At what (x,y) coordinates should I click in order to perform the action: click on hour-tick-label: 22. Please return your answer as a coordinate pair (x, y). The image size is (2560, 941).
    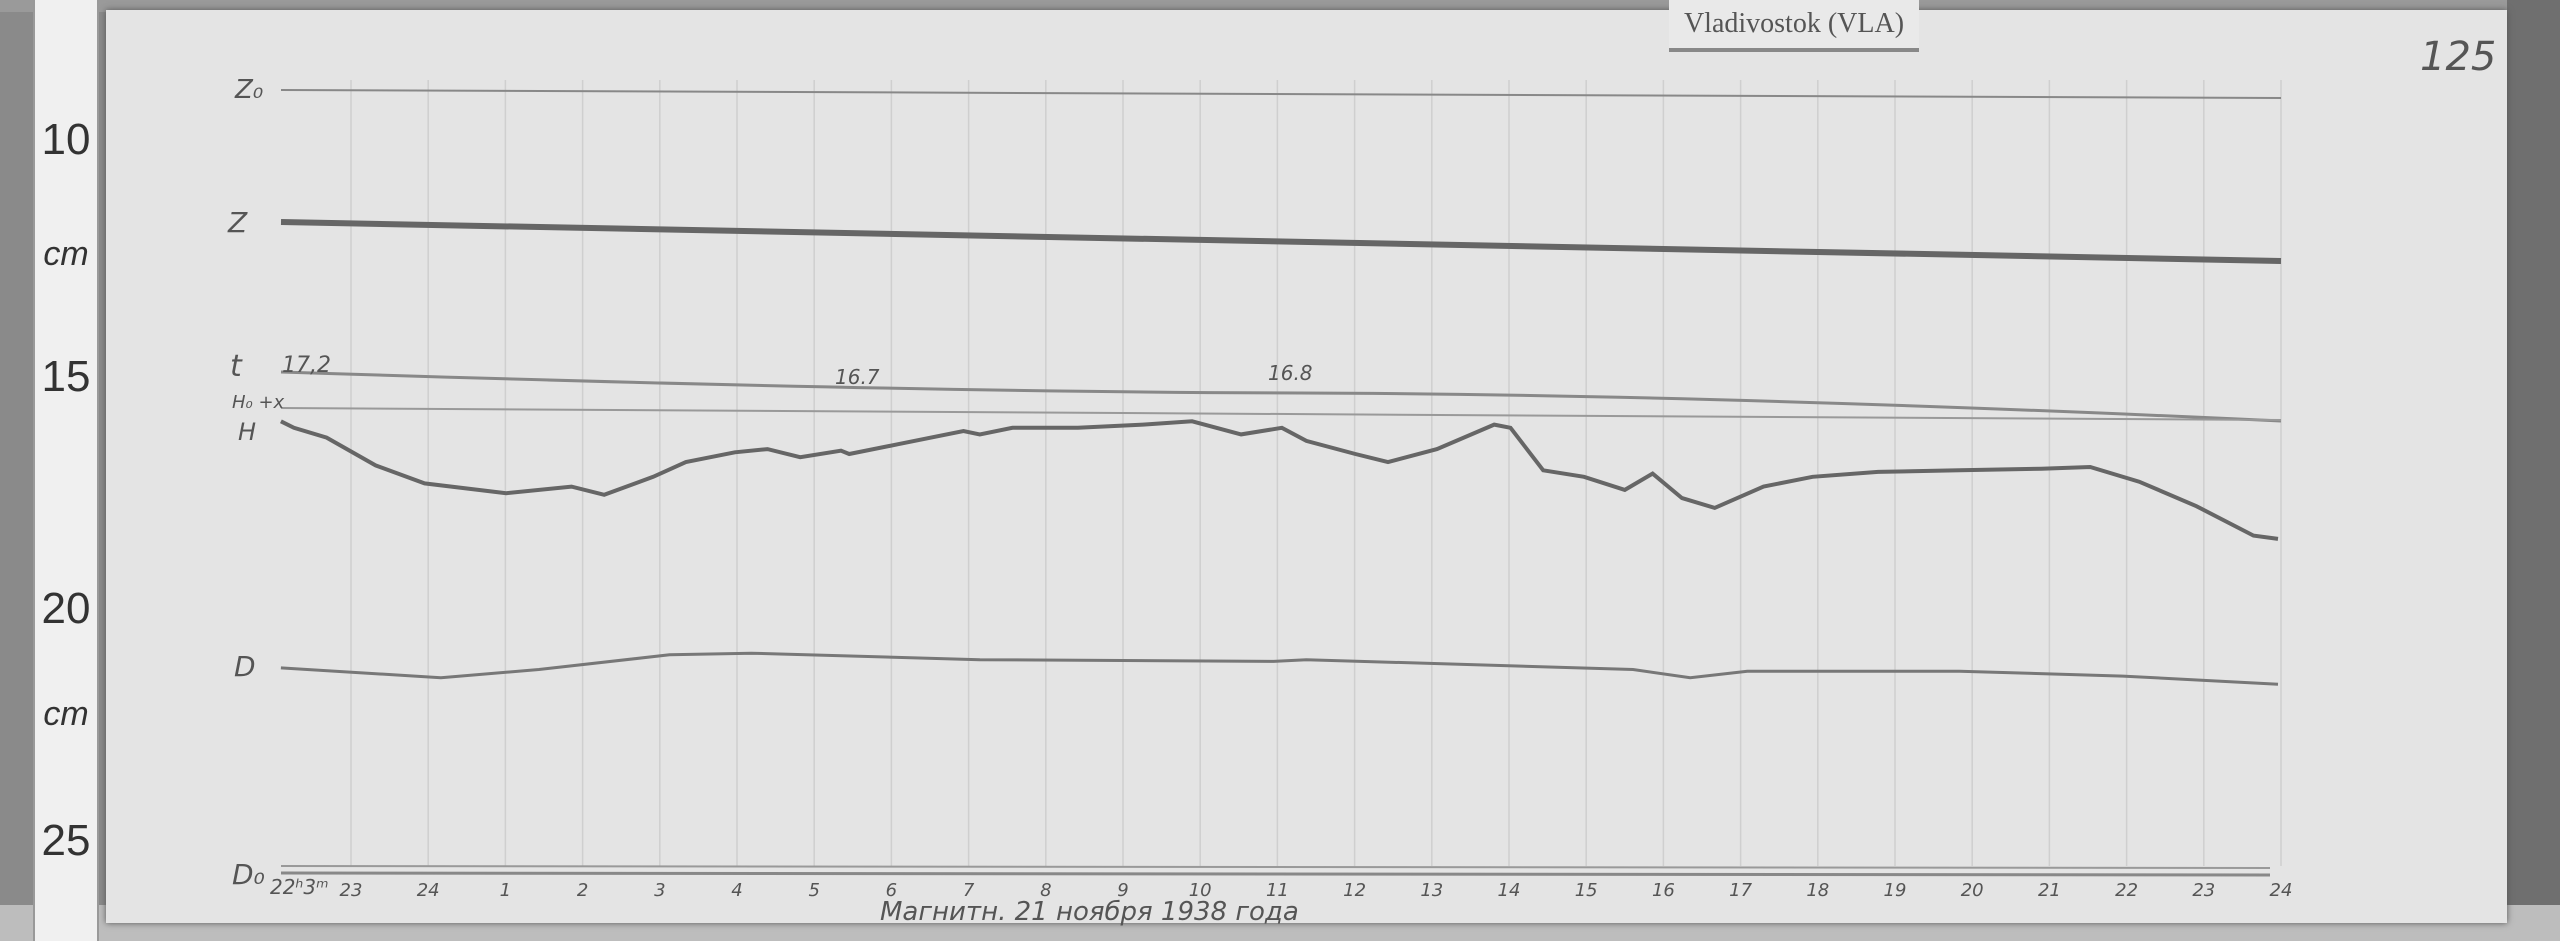
    Looking at the image, I should click on (2126, 890).